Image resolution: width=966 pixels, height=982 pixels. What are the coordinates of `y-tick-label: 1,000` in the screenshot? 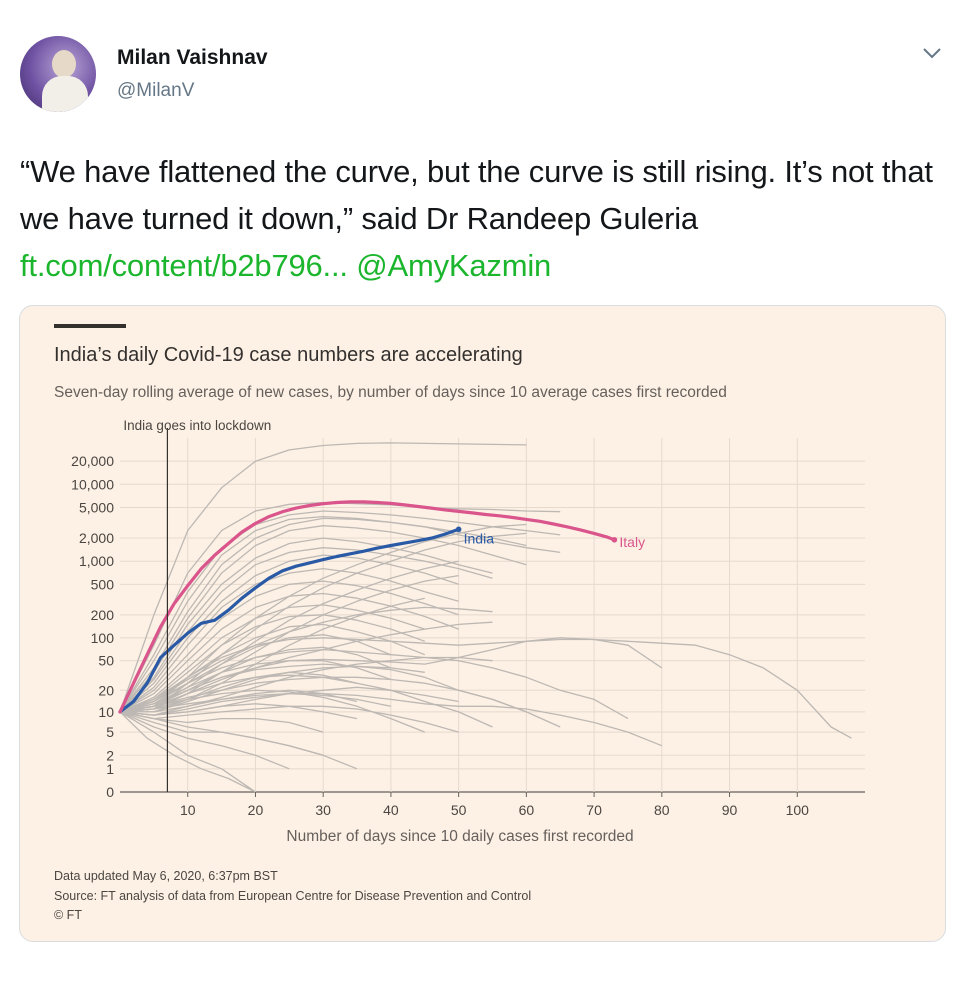 It's located at (96, 561).